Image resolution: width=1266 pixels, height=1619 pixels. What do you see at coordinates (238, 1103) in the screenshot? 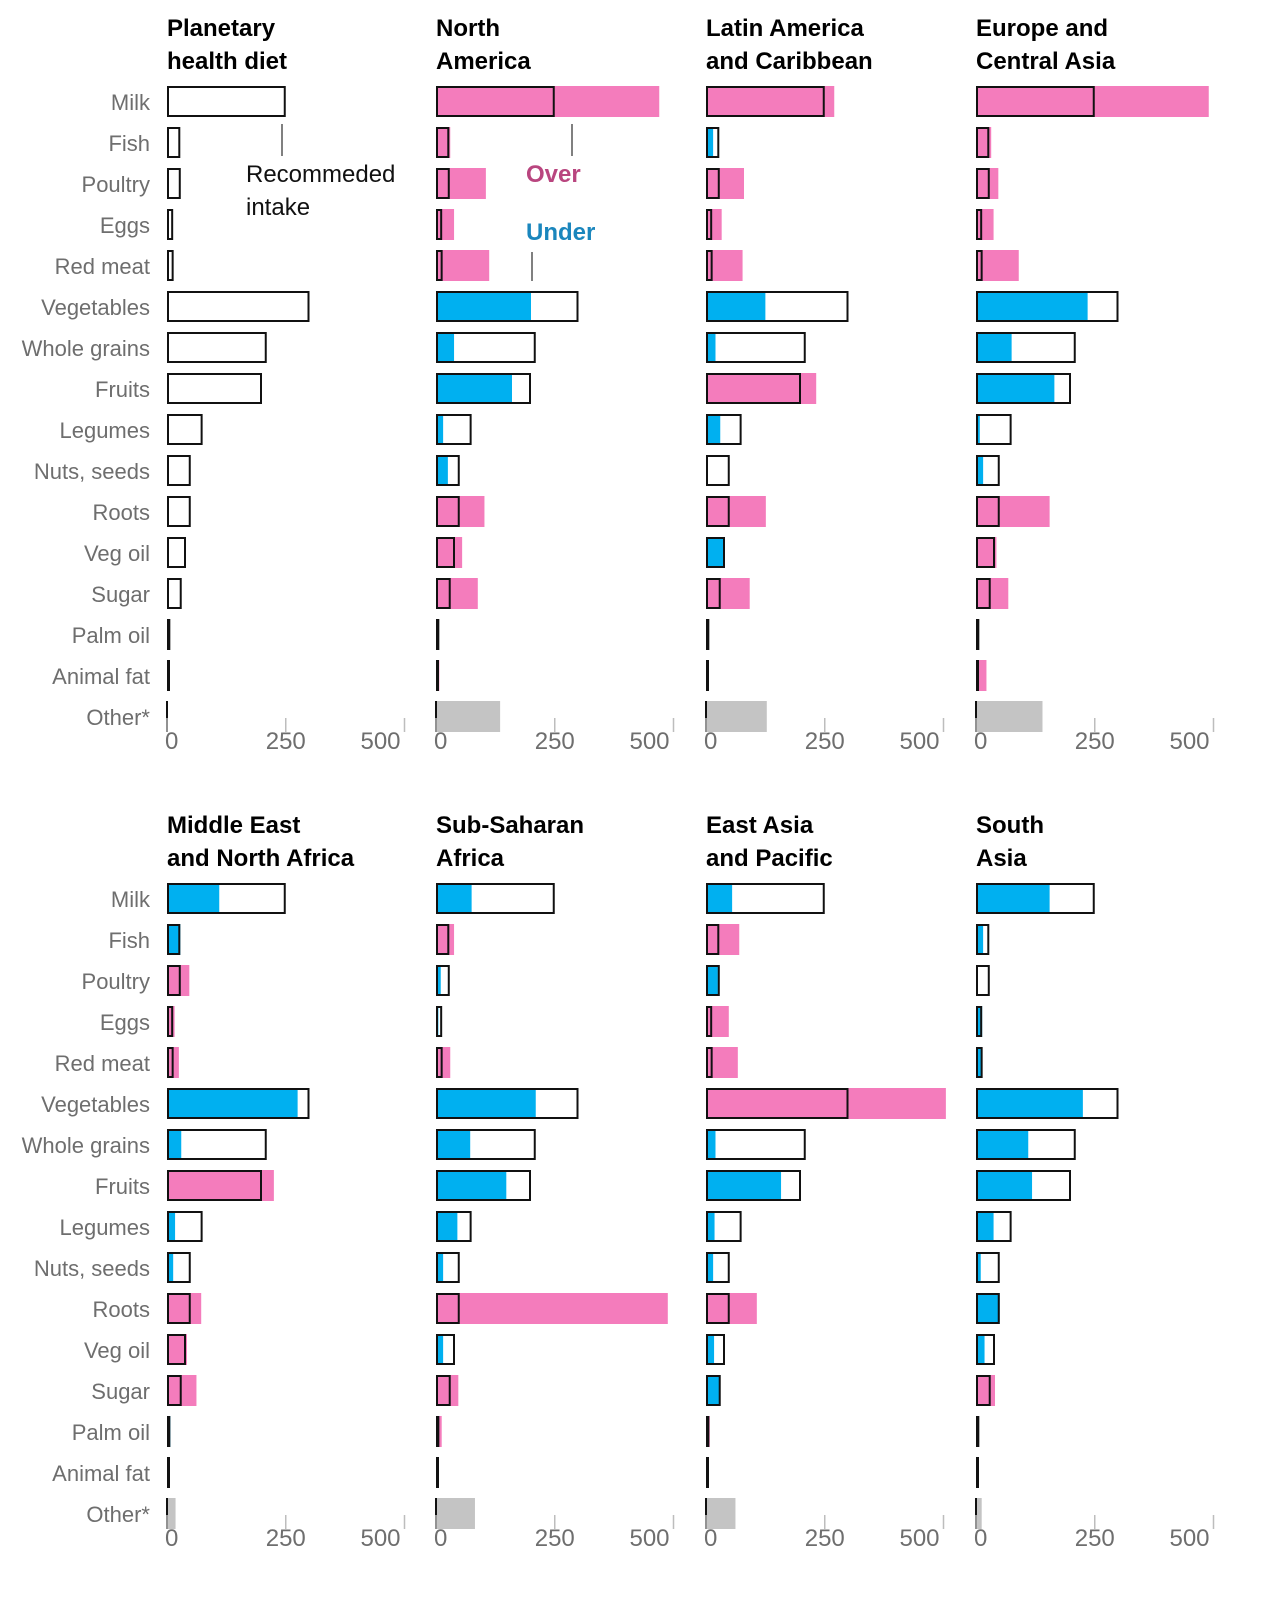
I see `recommended-outline-middle-east-and-north-africa-vegetables` at bounding box center [238, 1103].